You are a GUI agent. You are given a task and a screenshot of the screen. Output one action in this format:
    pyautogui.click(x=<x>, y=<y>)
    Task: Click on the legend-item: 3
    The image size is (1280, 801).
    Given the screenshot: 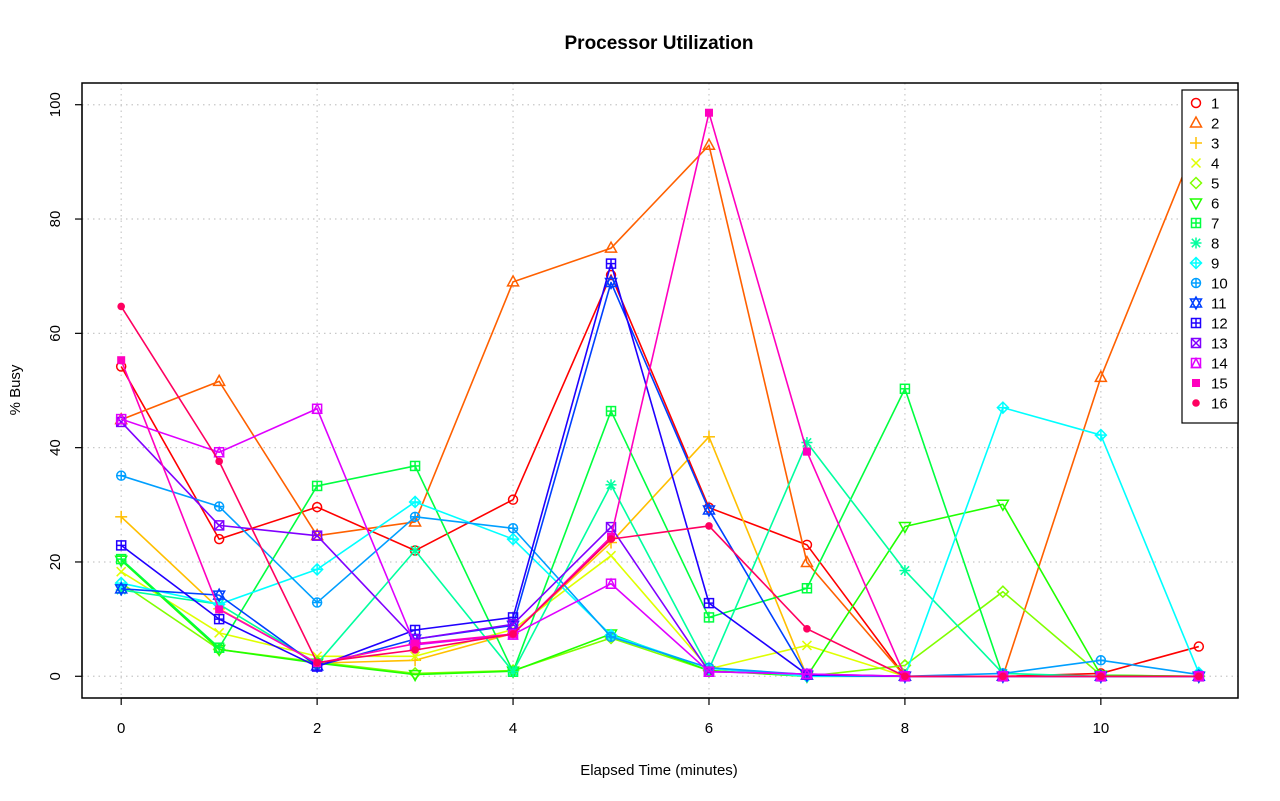 What is the action you would take?
    pyautogui.click(x=1204, y=144)
    